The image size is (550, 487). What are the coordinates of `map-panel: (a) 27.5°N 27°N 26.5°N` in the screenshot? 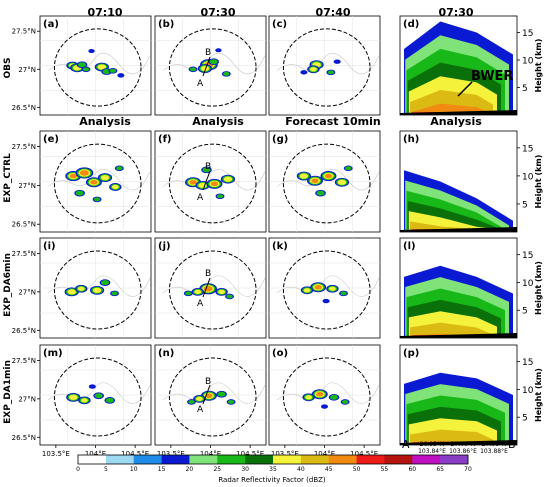 It's located at (82, 65).